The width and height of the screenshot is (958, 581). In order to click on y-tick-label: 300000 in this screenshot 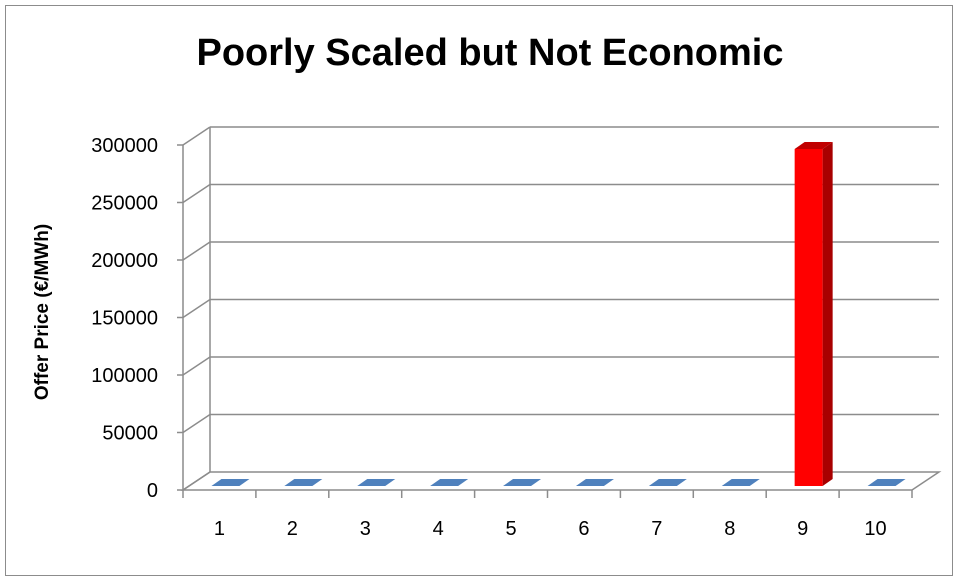, I will do `click(124, 146)`.